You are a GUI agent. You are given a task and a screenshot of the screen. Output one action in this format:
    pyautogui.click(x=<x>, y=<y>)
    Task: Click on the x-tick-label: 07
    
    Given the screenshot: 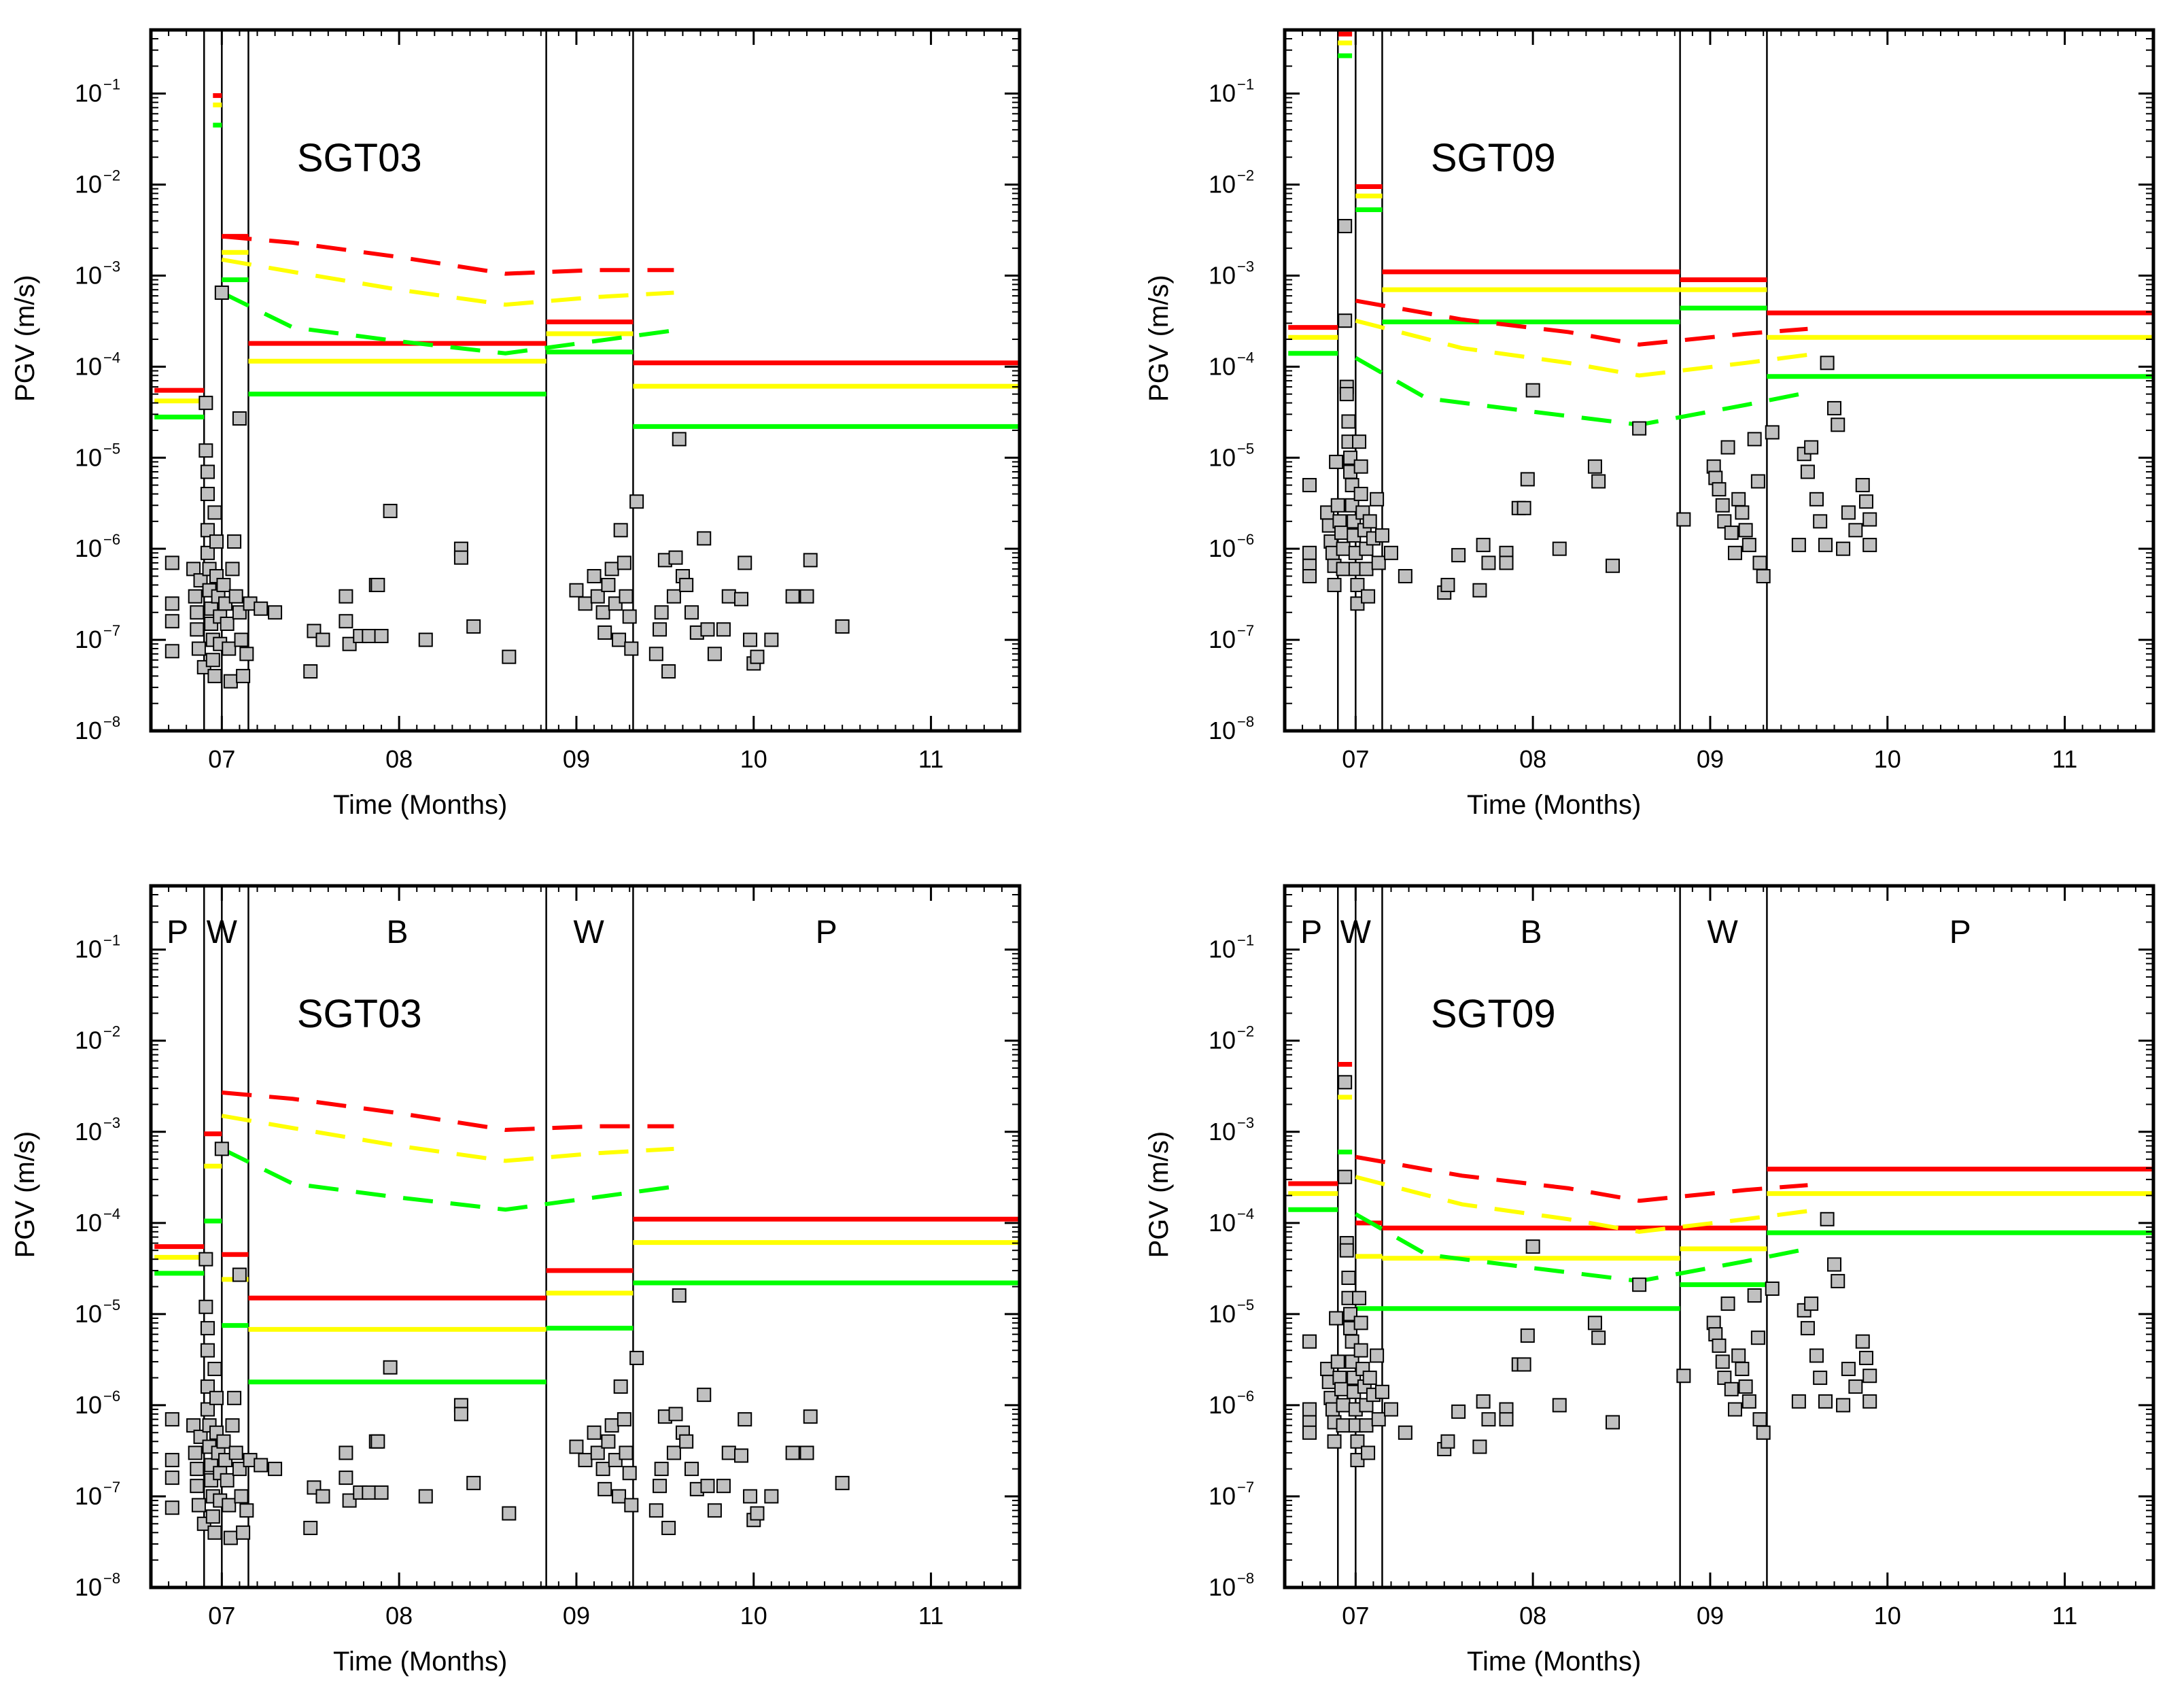 What is the action you would take?
    pyautogui.click(x=222, y=759)
    